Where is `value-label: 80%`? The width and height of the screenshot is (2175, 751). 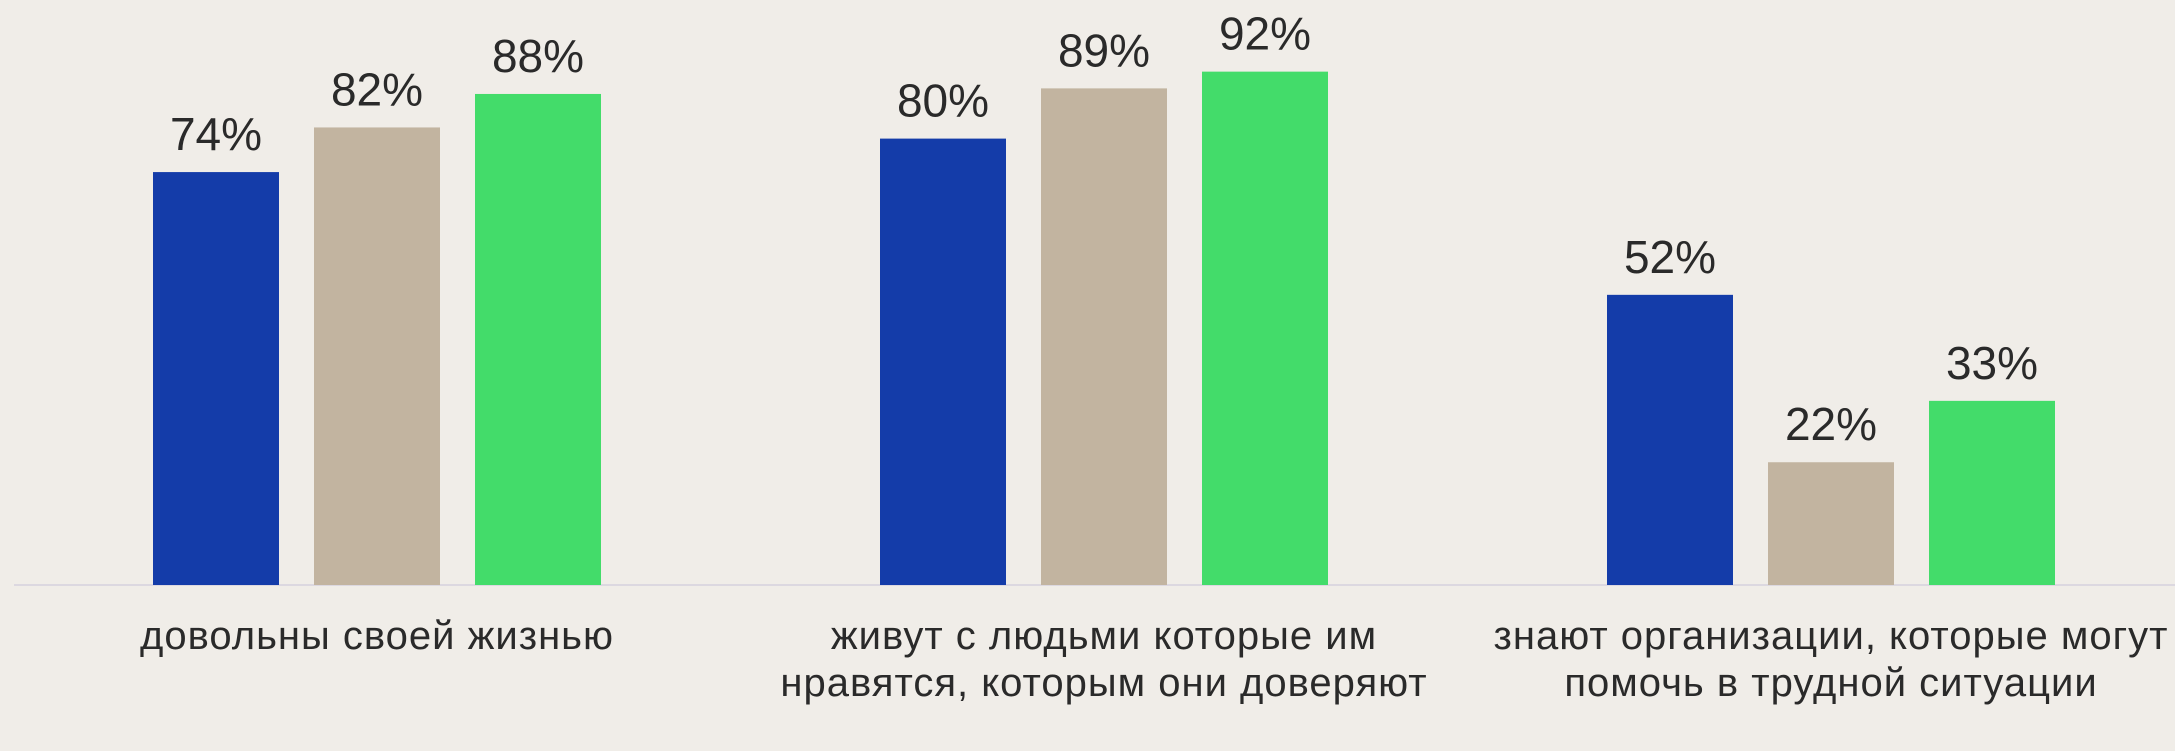 value-label: 80% is located at coordinates (943, 101).